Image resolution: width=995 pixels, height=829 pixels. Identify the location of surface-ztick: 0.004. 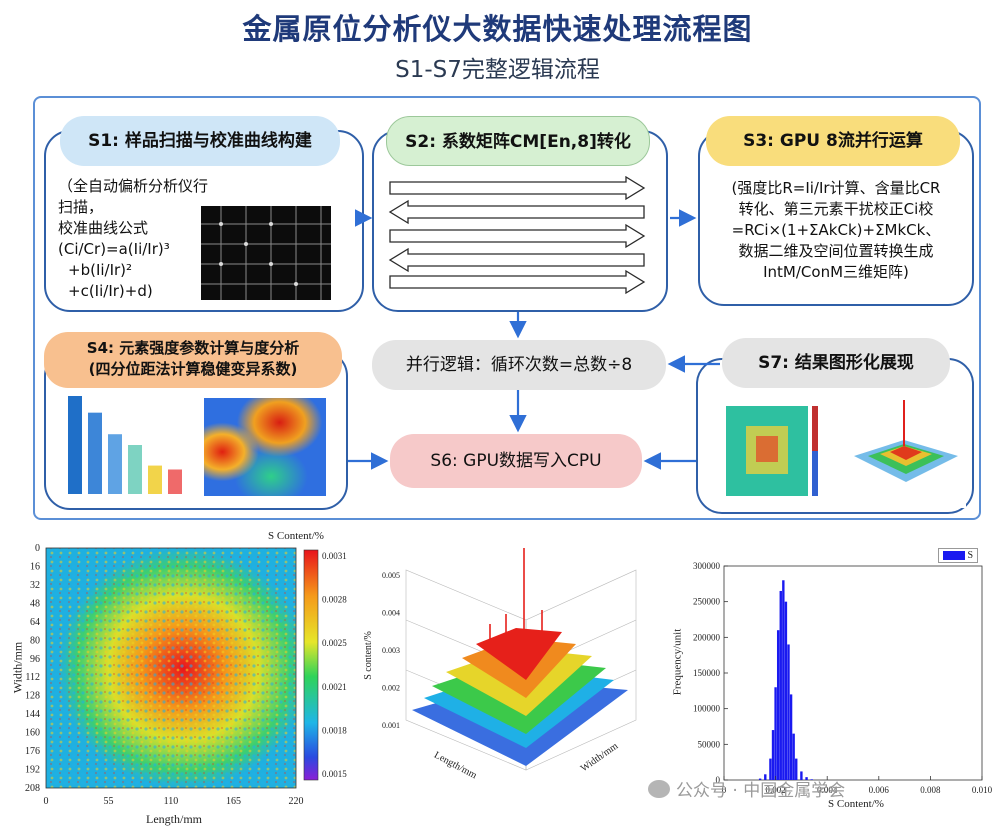
(391, 613).